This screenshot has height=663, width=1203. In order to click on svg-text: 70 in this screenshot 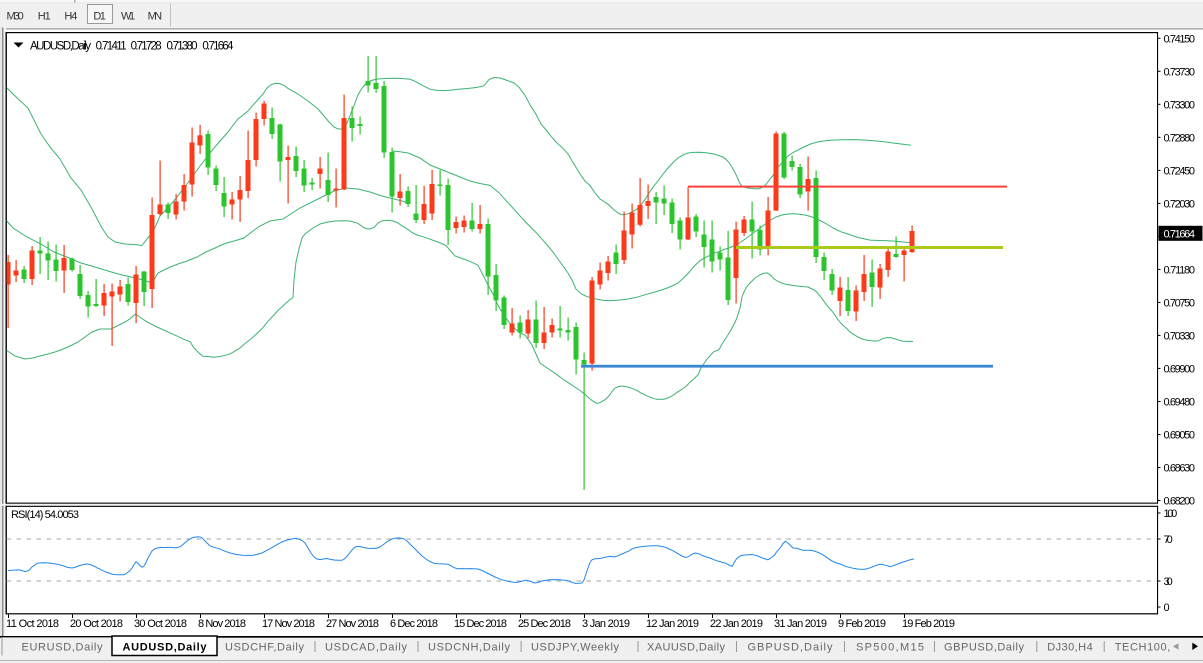, I will do `click(1168, 540)`.